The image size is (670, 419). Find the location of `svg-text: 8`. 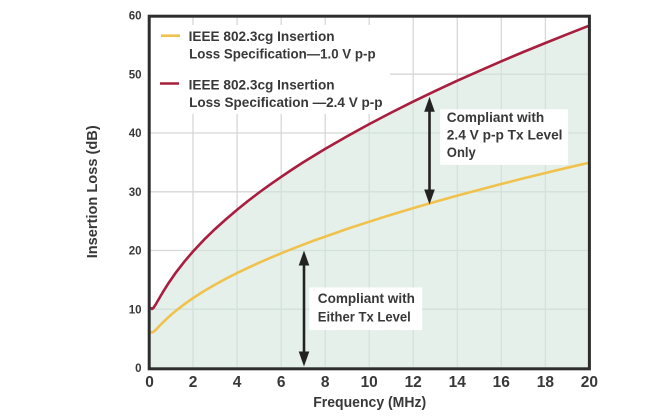

svg-text: 8 is located at coordinates (325, 382).